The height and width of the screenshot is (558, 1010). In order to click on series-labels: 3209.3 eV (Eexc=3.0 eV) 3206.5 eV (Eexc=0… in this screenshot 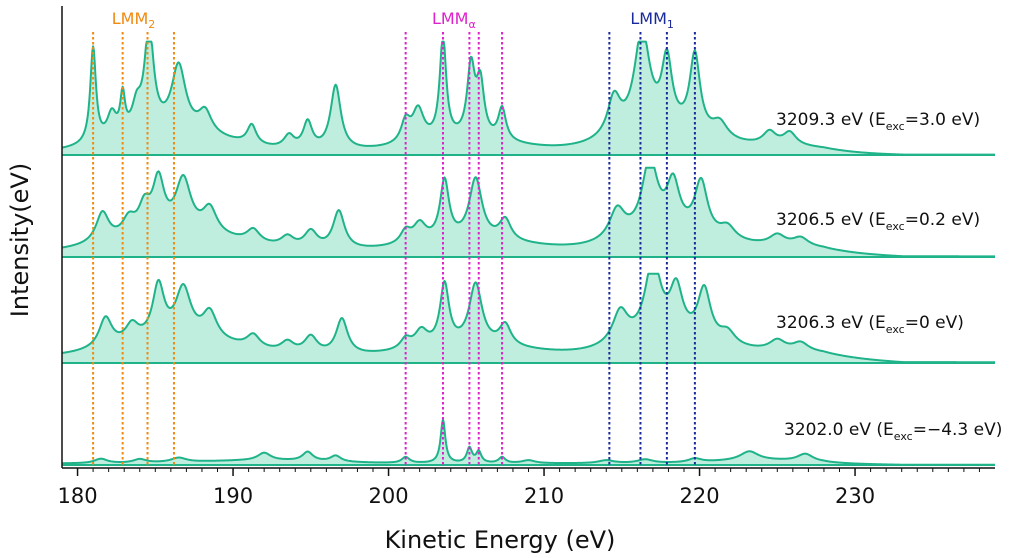, I will do `click(889, 276)`.